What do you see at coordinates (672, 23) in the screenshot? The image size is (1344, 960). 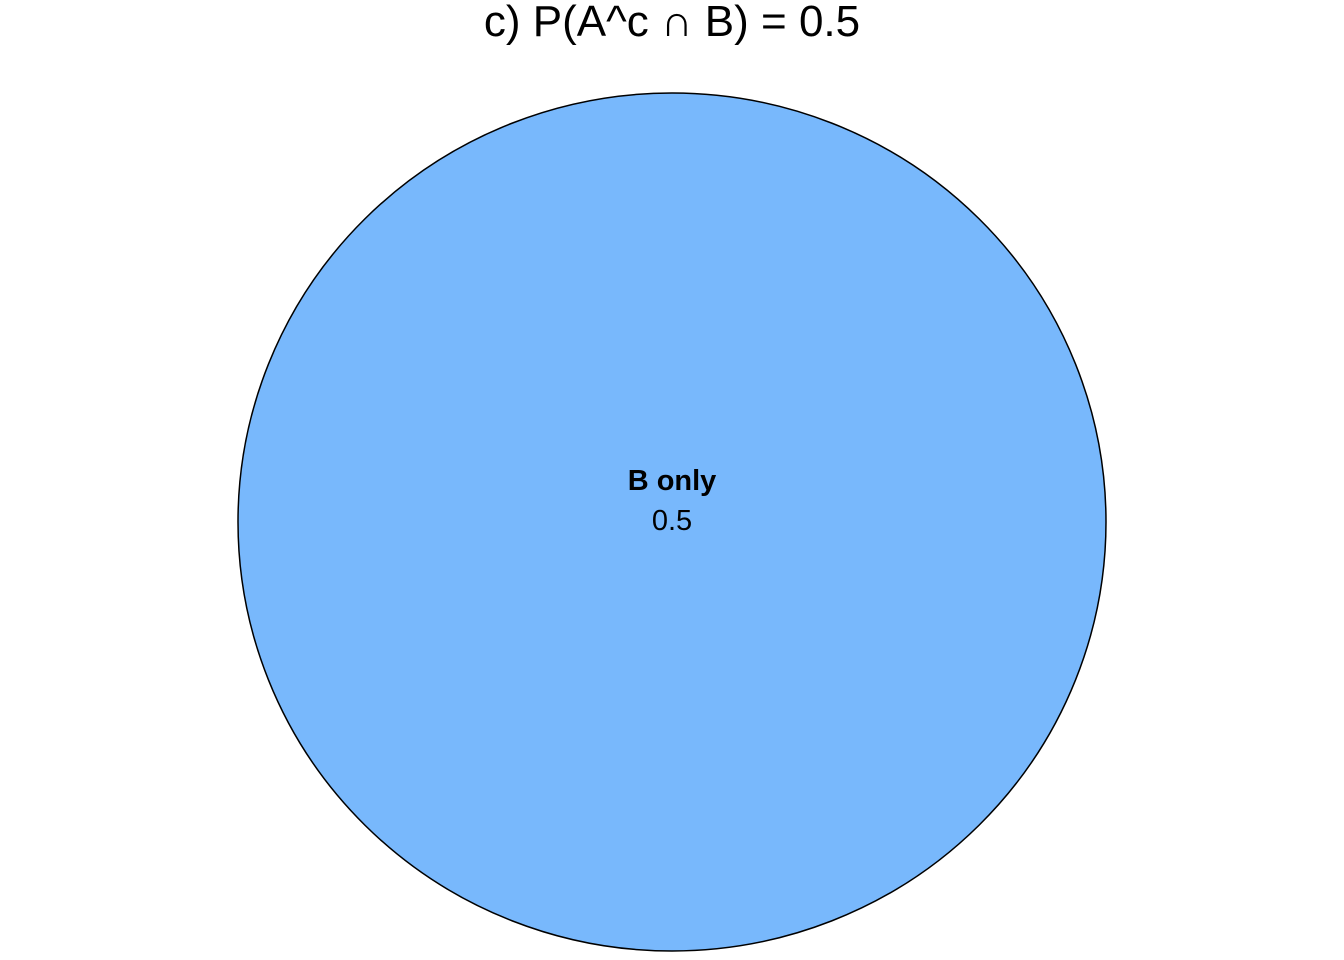 I see `diagram-title: c) P(A^c ∩ B) = 0.5` at bounding box center [672, 23].